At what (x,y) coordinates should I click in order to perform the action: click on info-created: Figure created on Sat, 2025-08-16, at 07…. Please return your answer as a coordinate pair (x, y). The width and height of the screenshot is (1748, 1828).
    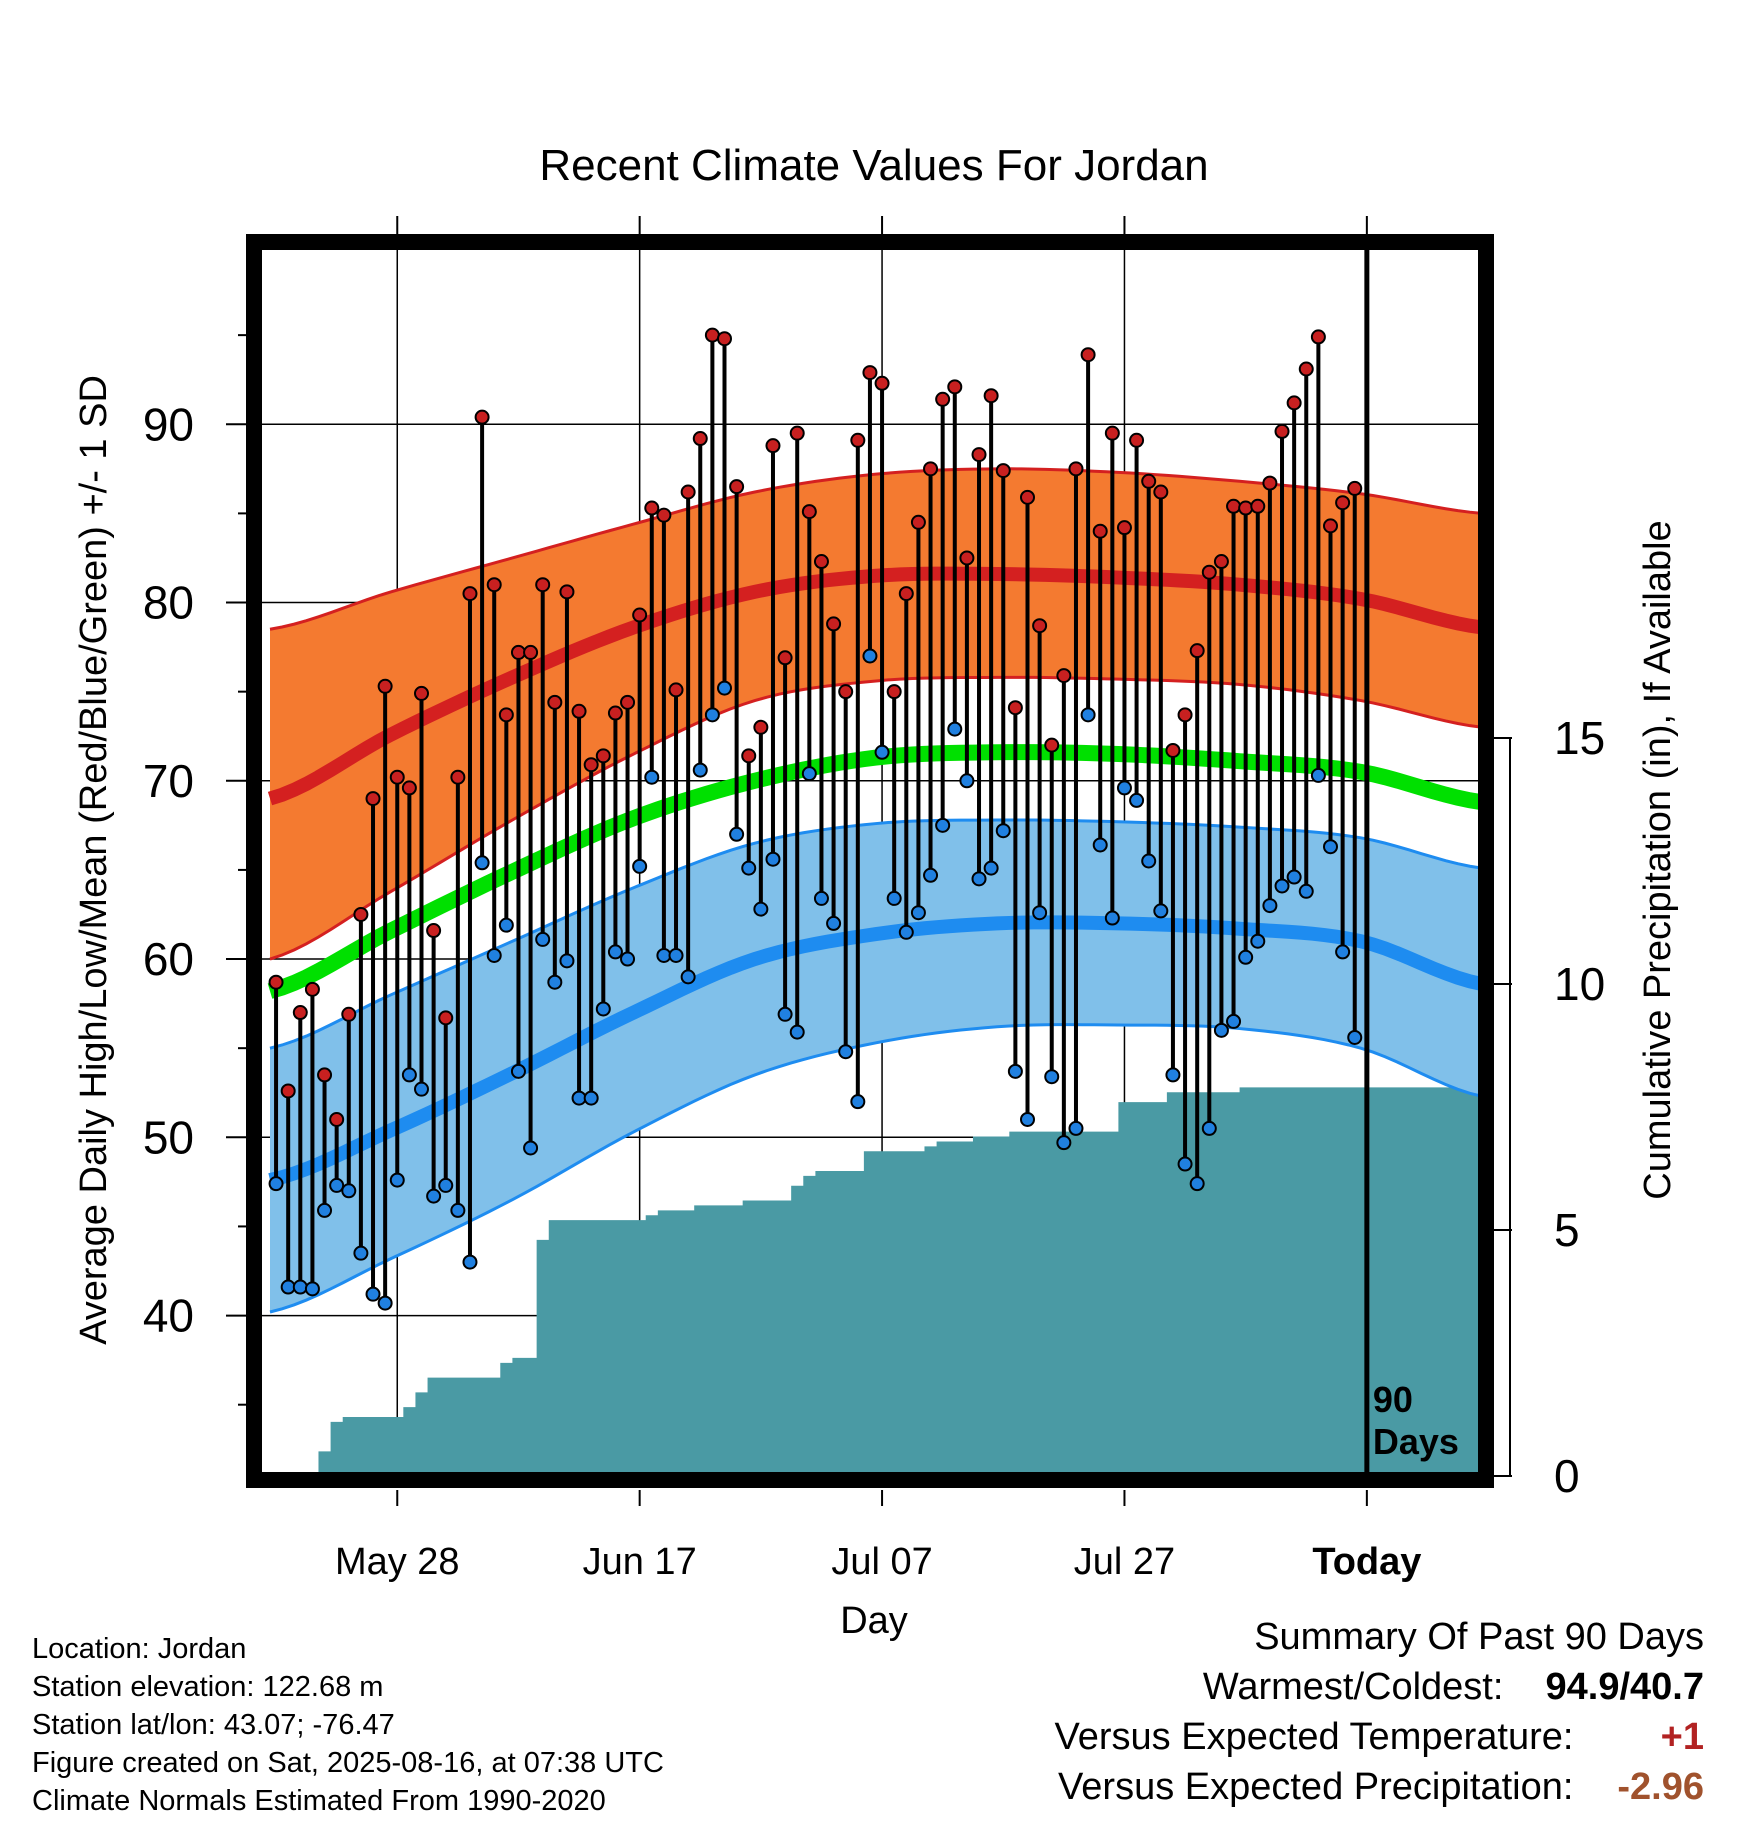
    Looking at the image, I should click on (348, 1763).